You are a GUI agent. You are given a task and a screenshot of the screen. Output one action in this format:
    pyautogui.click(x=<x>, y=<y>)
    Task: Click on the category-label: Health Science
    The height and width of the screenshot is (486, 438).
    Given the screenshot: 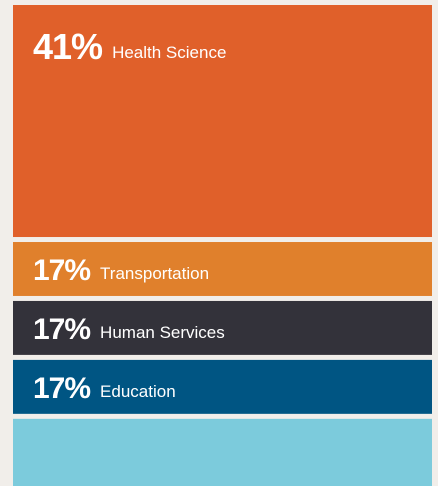 What is the action you would take?
    pyautogui.click(x=169, y=52)
    